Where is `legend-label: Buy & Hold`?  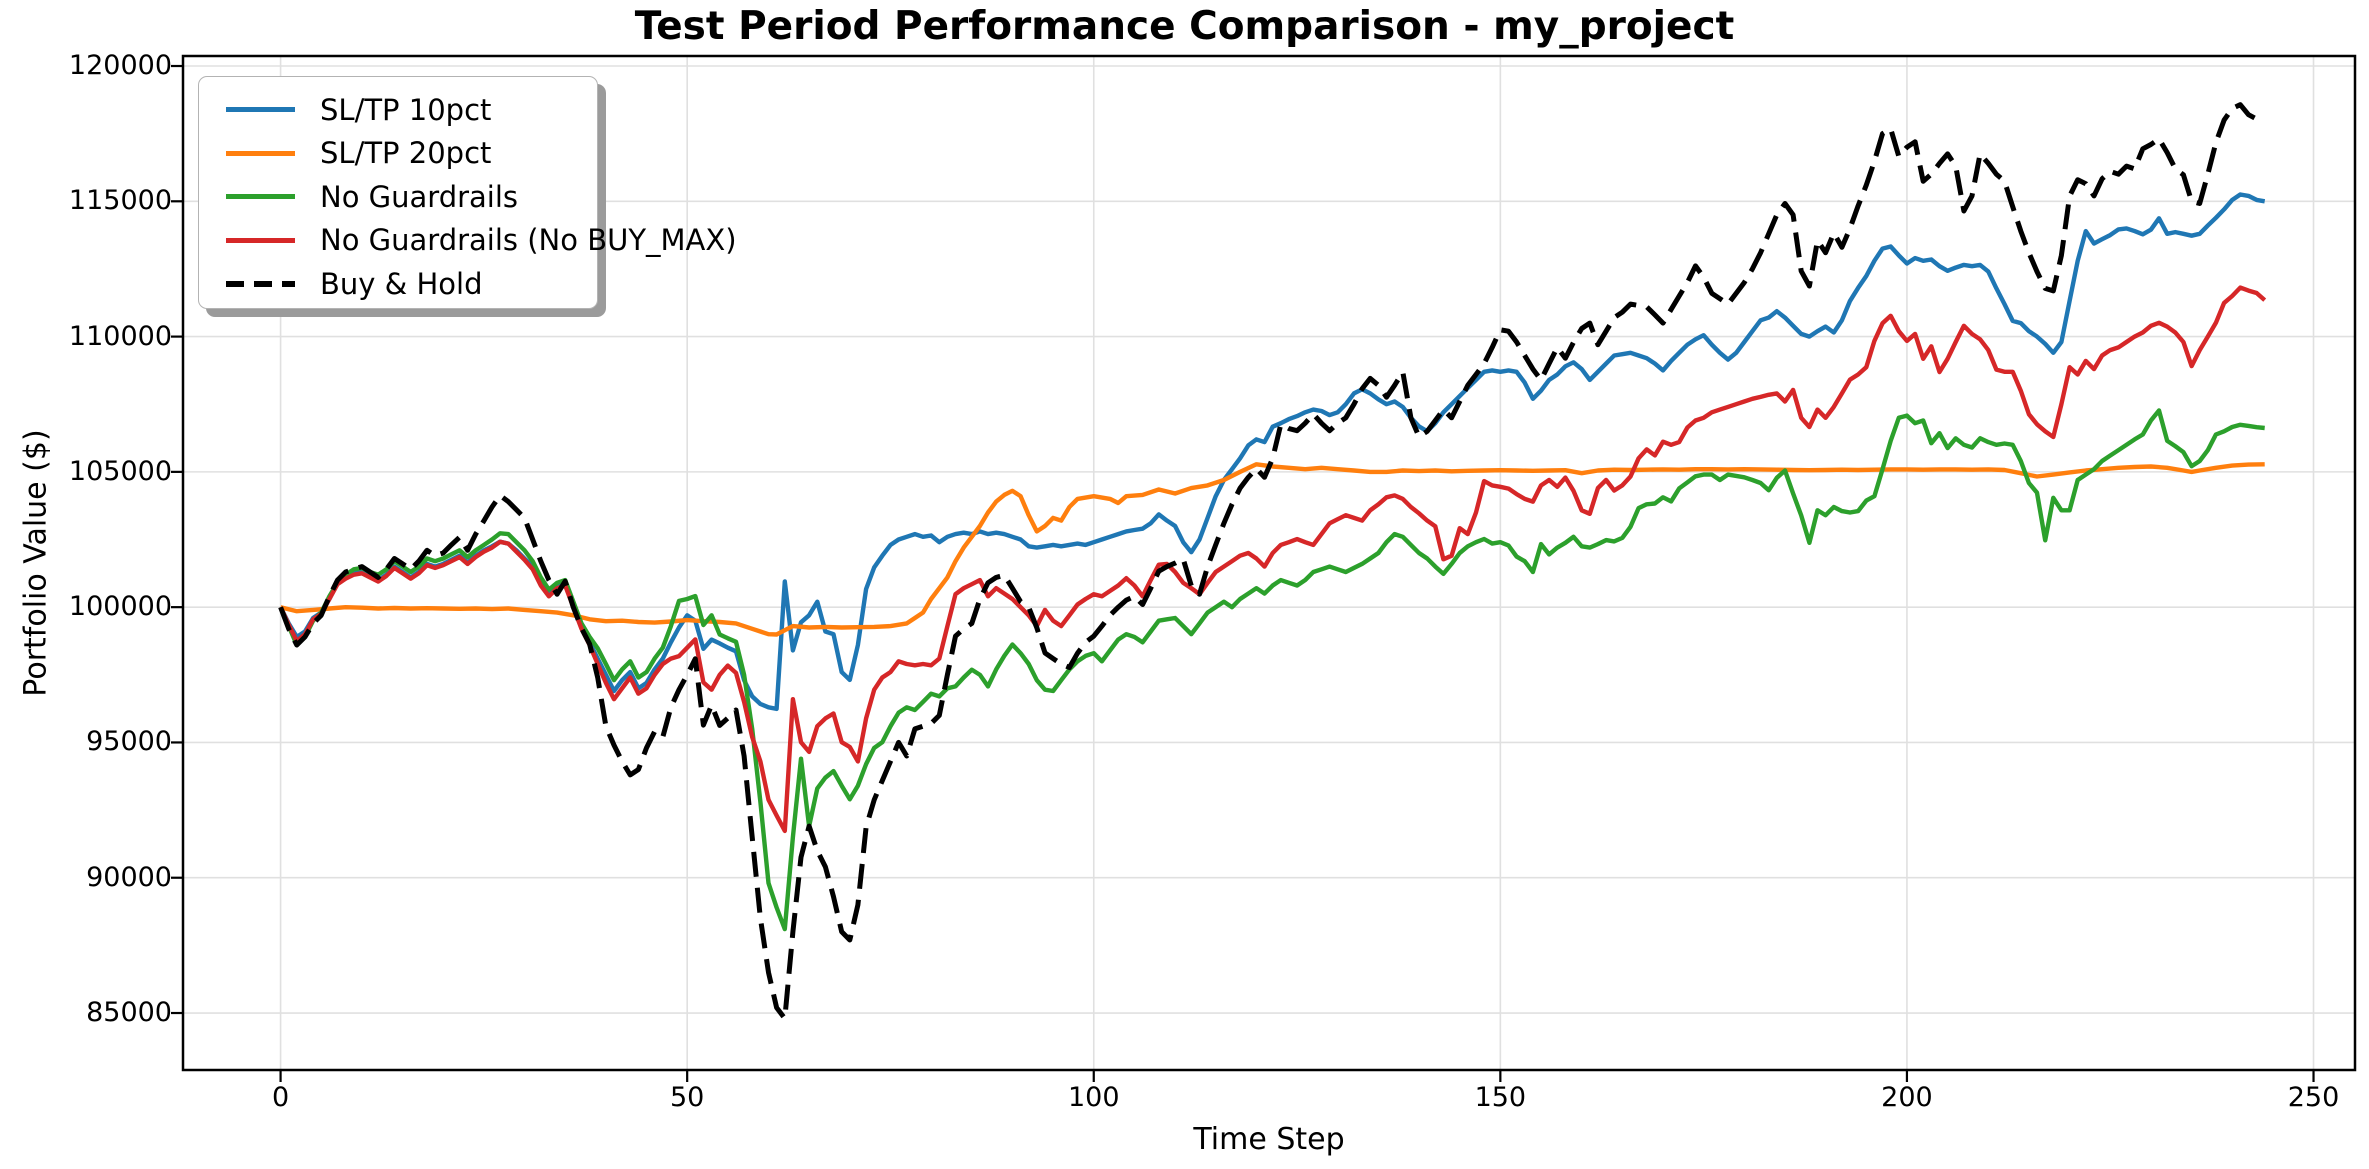
legend-label: Buy & Hold is located at coordinates (401, 283).